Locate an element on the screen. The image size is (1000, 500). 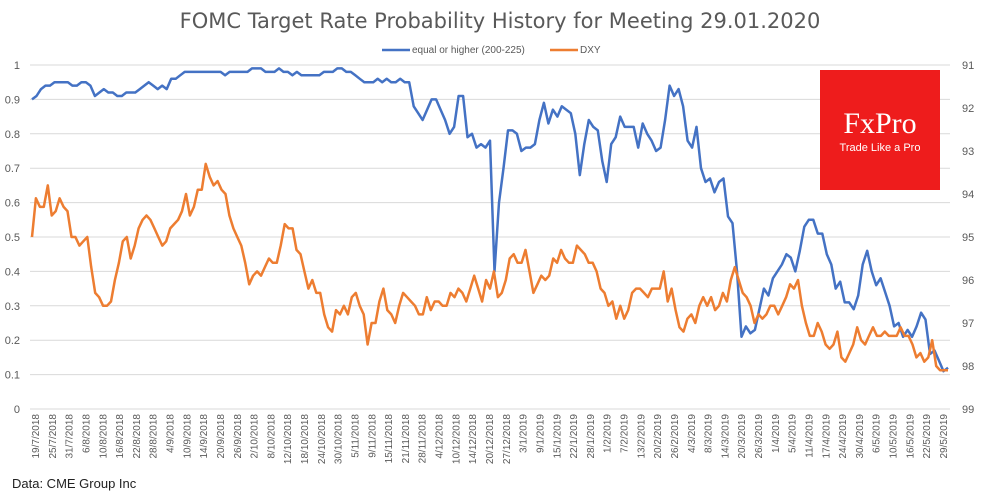
x-tick-label: 19/7/2018 is located at coordinates (36, 436).